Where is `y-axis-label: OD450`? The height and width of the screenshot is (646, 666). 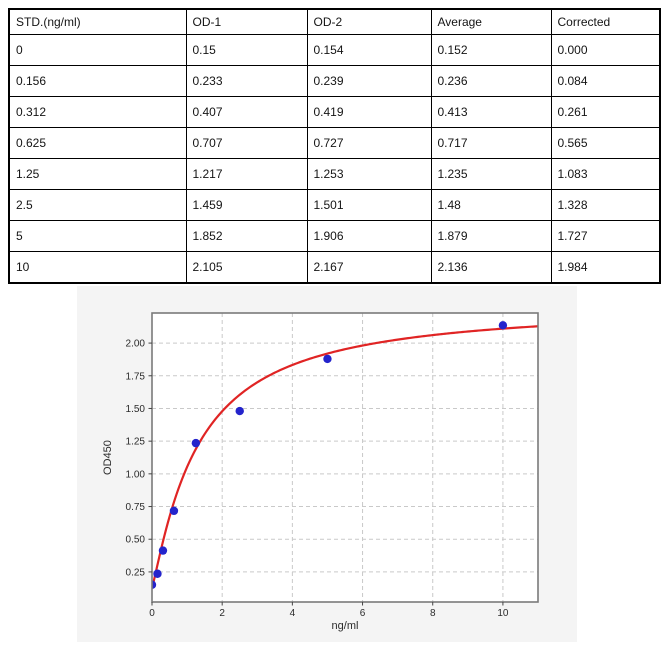
y-axis-label: OD450 is located at coordinates (108, 457).